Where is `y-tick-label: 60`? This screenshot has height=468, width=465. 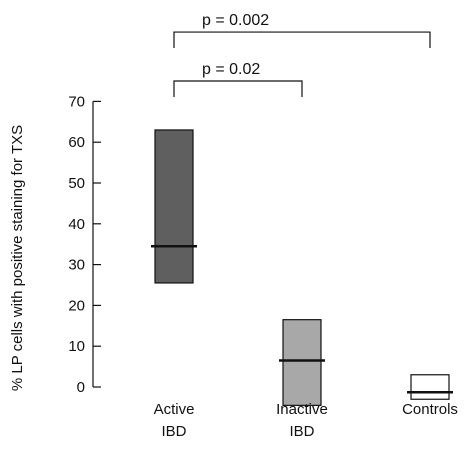
y-tick-label: 60 is located at coordinates (76, 142).